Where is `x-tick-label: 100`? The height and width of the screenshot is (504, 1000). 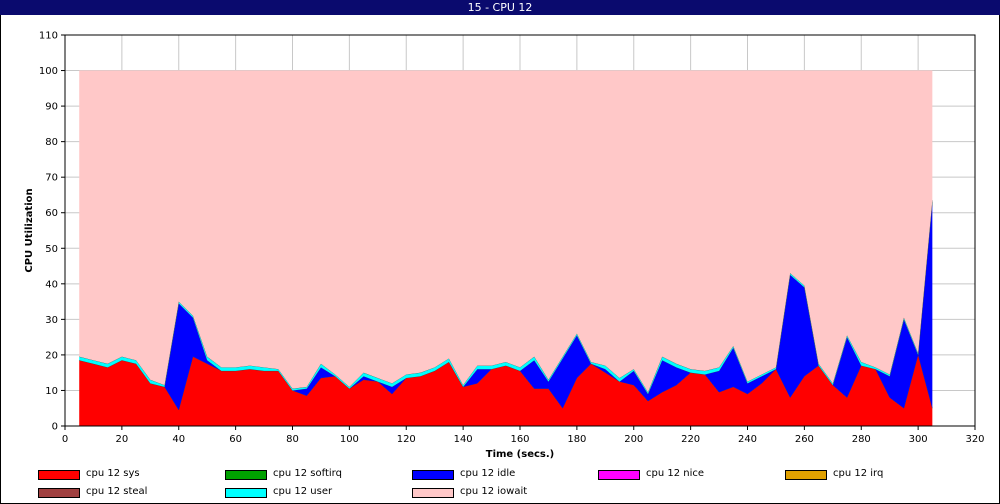
x-tick-label: 100 is located at coordinates (349, 439).